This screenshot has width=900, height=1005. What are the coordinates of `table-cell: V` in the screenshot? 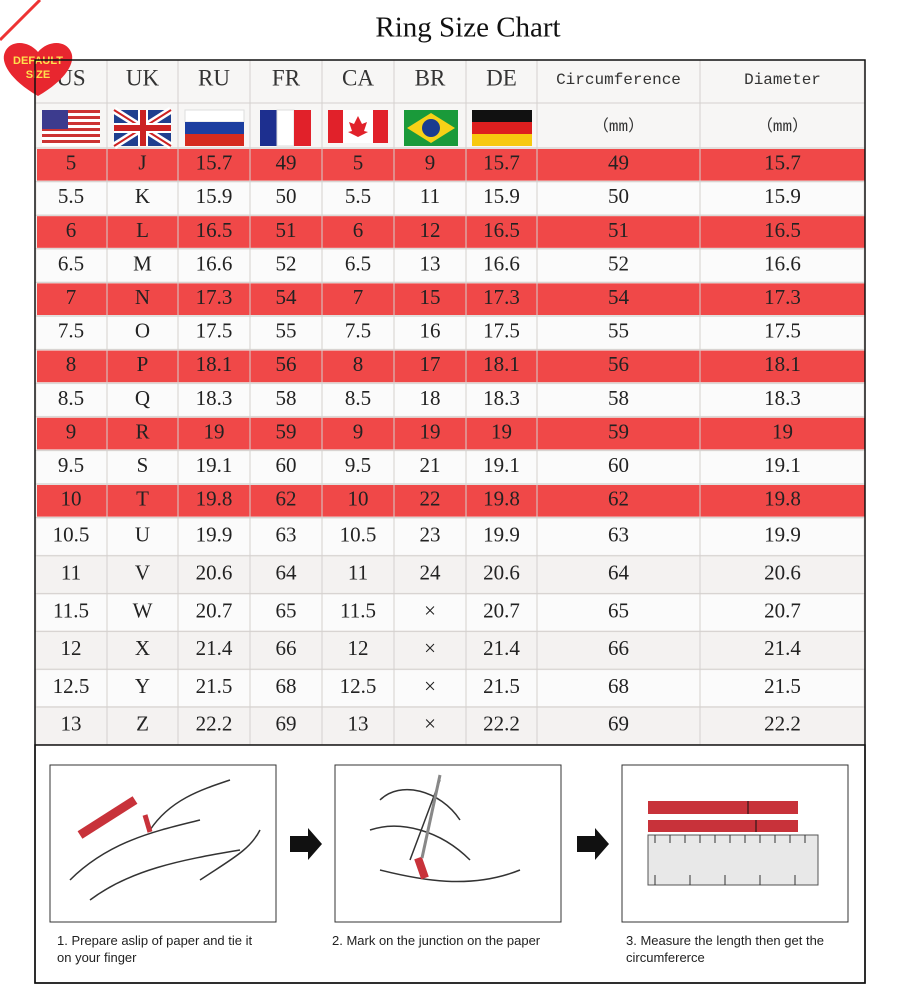 It's located at (142, 573).